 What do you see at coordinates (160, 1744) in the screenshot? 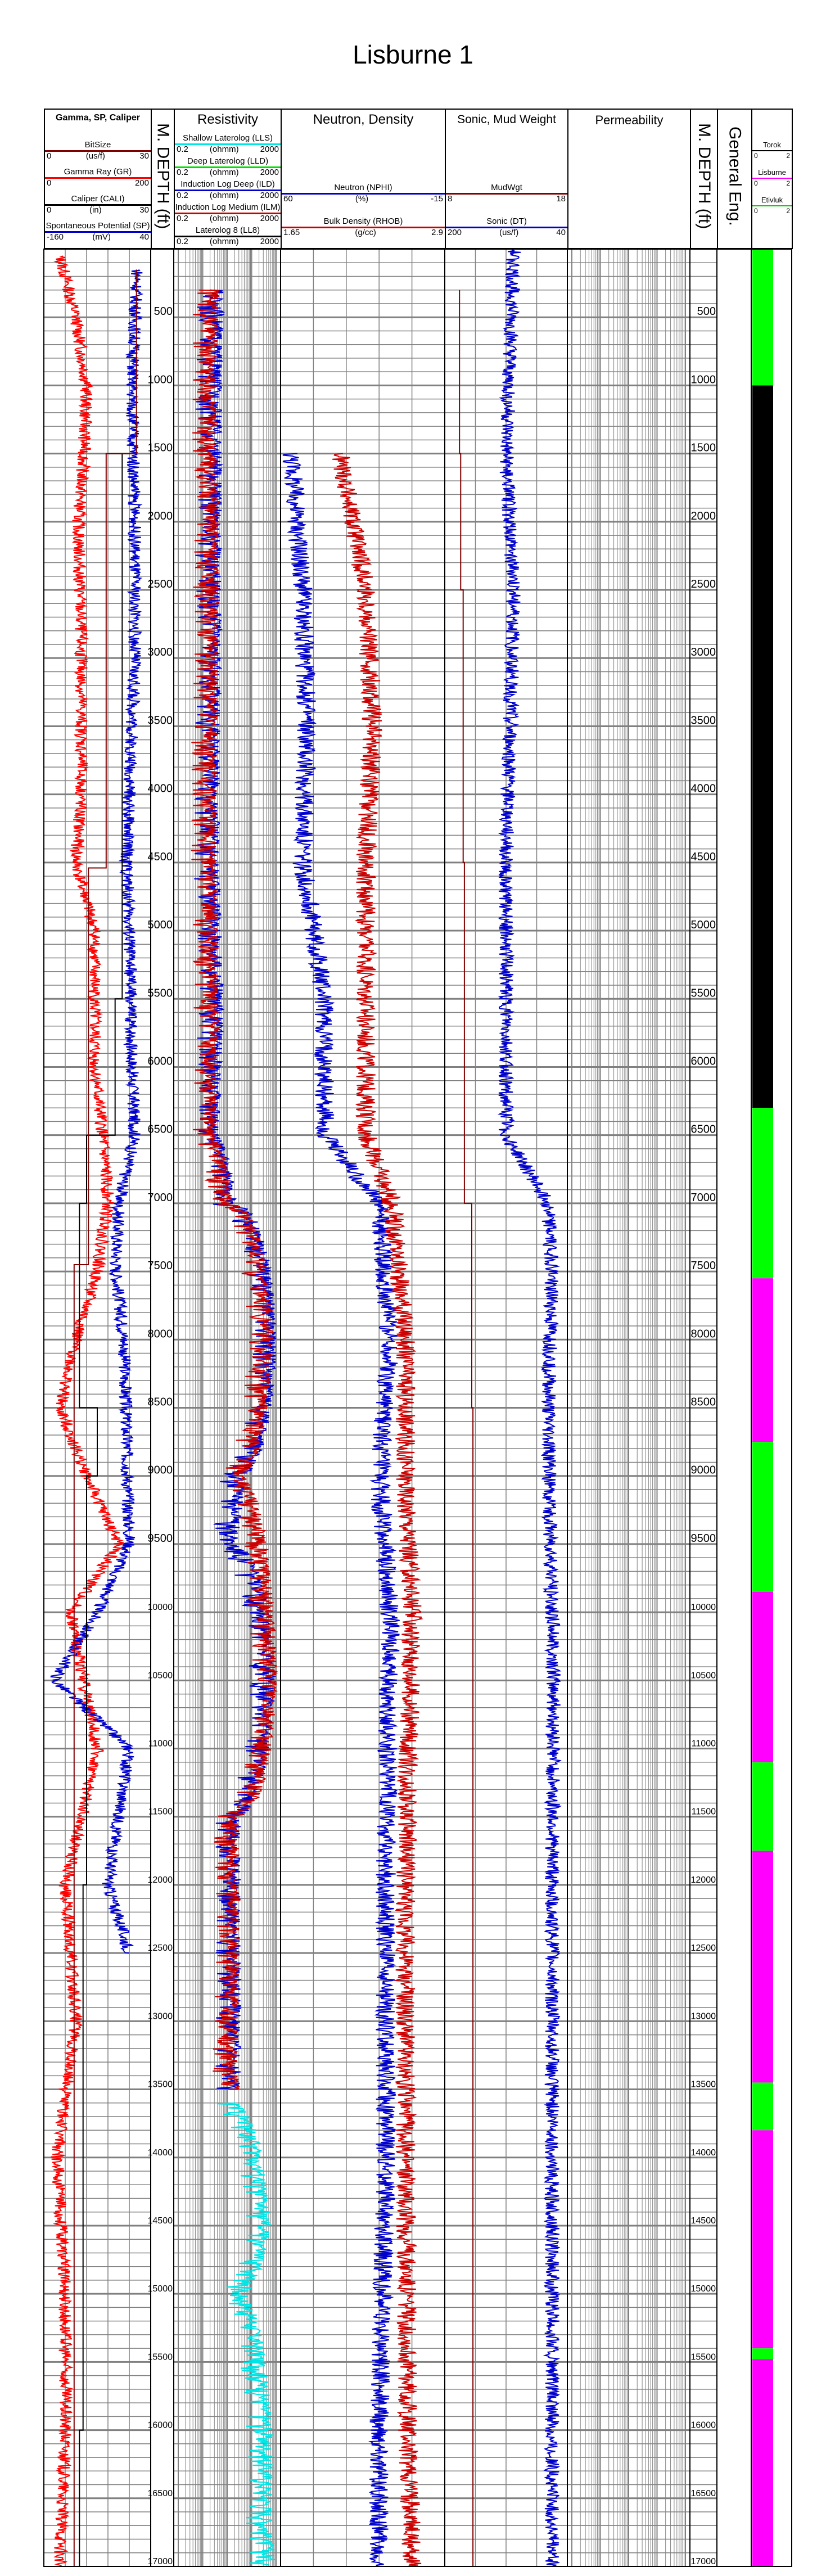
I see `depth-tick-label: 11000` at bounding box center [160, 1744].